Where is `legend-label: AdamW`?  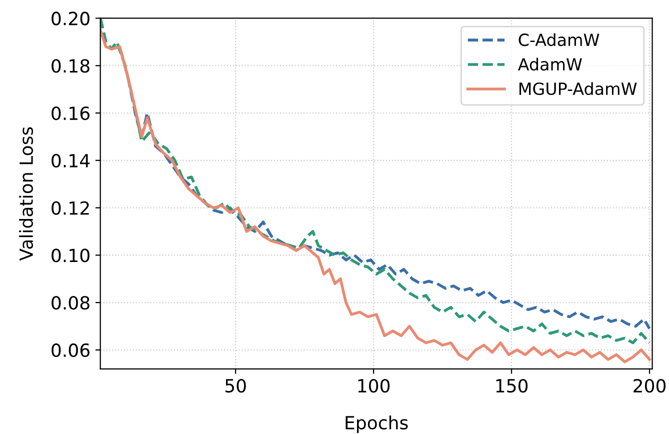
legend-label: AdamW is located at coordinates (550, 64).